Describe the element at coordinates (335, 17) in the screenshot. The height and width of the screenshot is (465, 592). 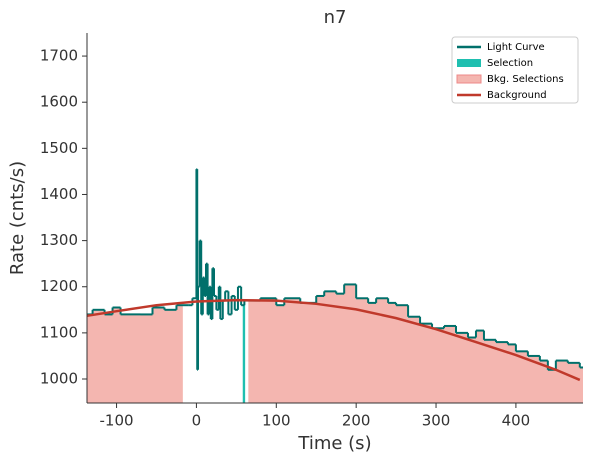
I see `chart-title: n7` at that location.